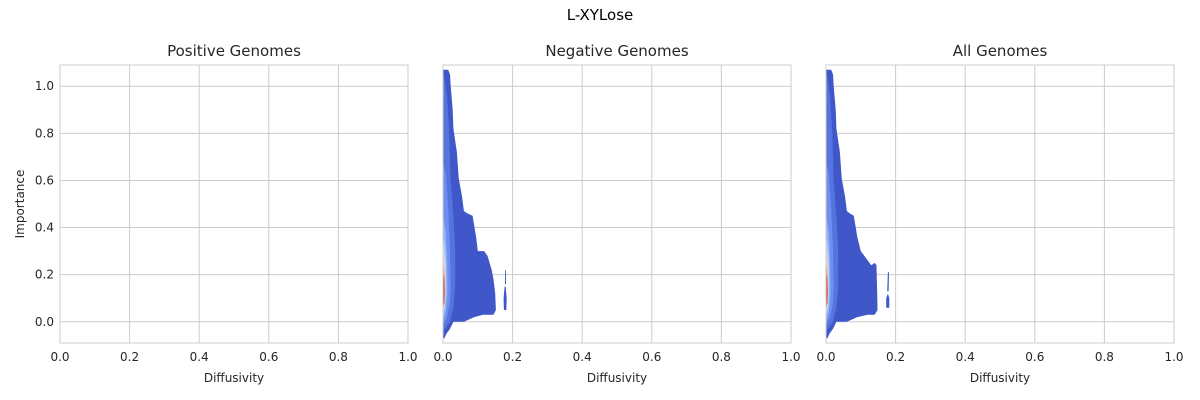  What do you see at coordinates (44, 86) in the screenshot?
I see `y-tick-label: 1.0` at bounding box center [44, 86].